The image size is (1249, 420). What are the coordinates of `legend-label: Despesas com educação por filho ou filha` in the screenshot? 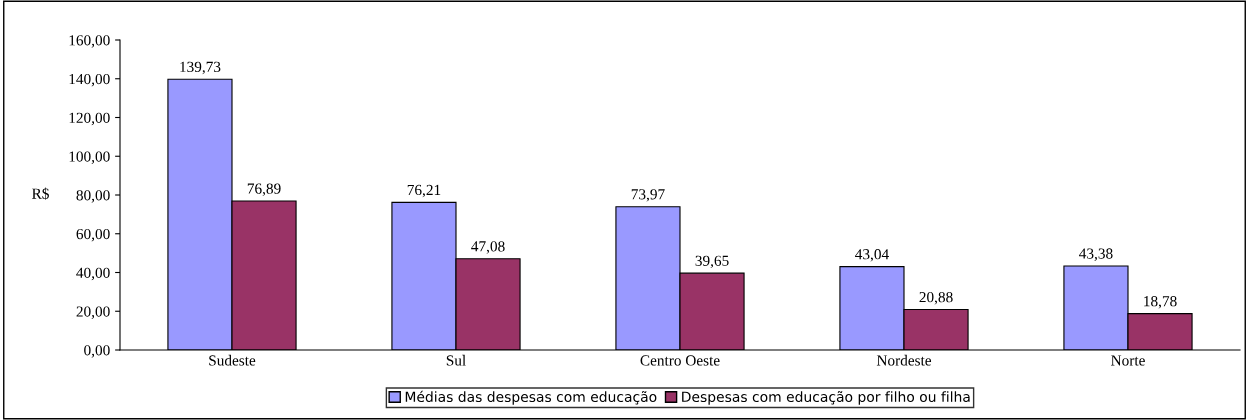 It's located at (826, 398).